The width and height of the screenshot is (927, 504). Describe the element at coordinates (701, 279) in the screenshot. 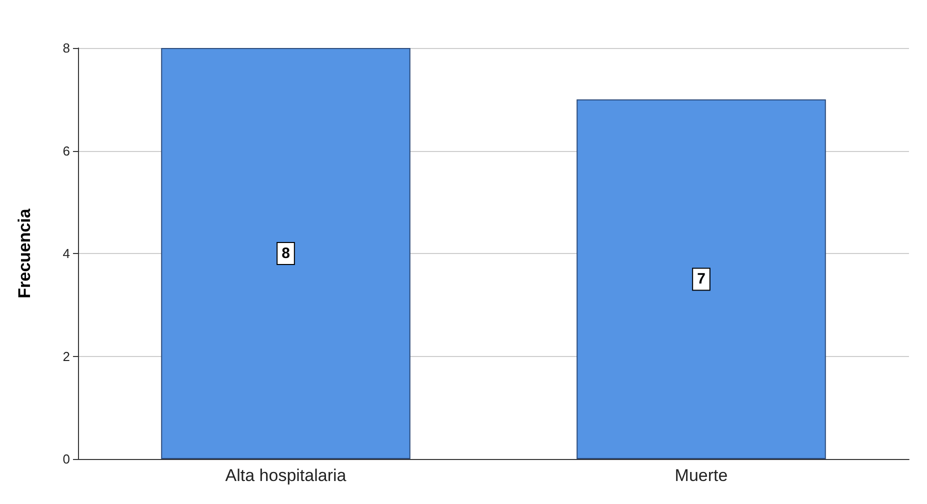

I see `data-label: 7` at that location.